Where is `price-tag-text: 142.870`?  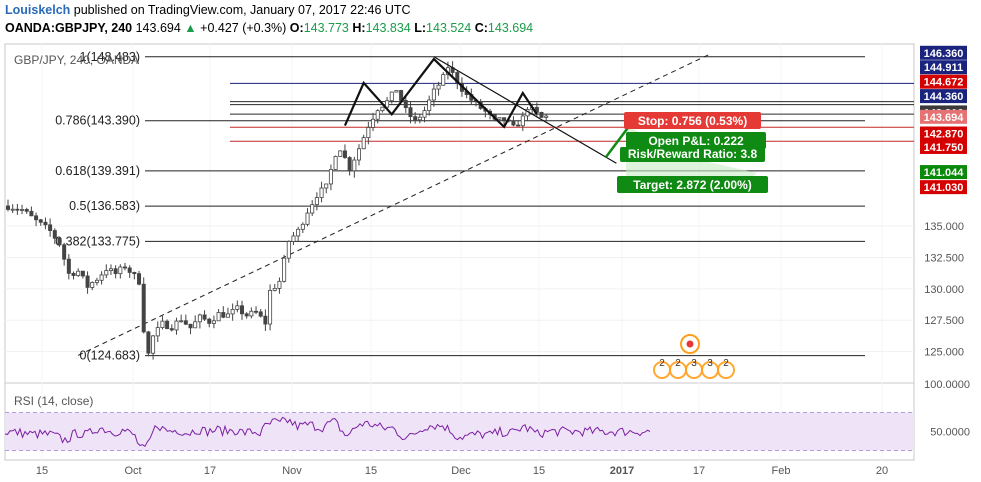
price-tag-text: 142.870 is located at coordinates (944, 135).